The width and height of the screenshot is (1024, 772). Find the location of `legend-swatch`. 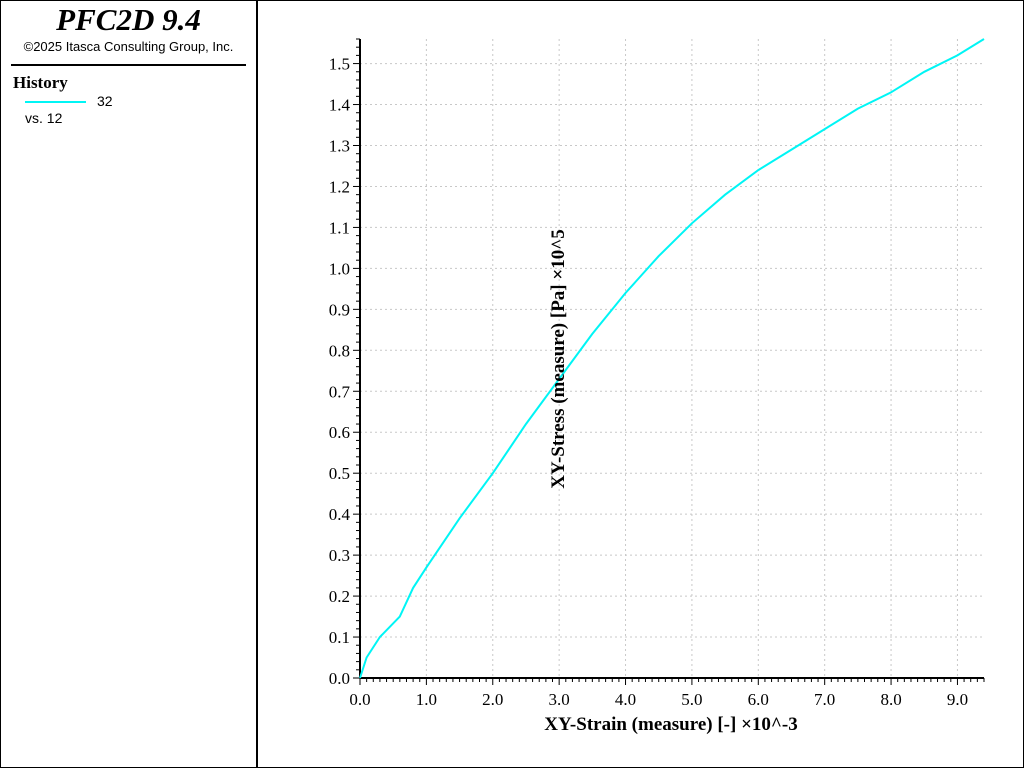

legend-swatch is located at coordinates (55, 102).